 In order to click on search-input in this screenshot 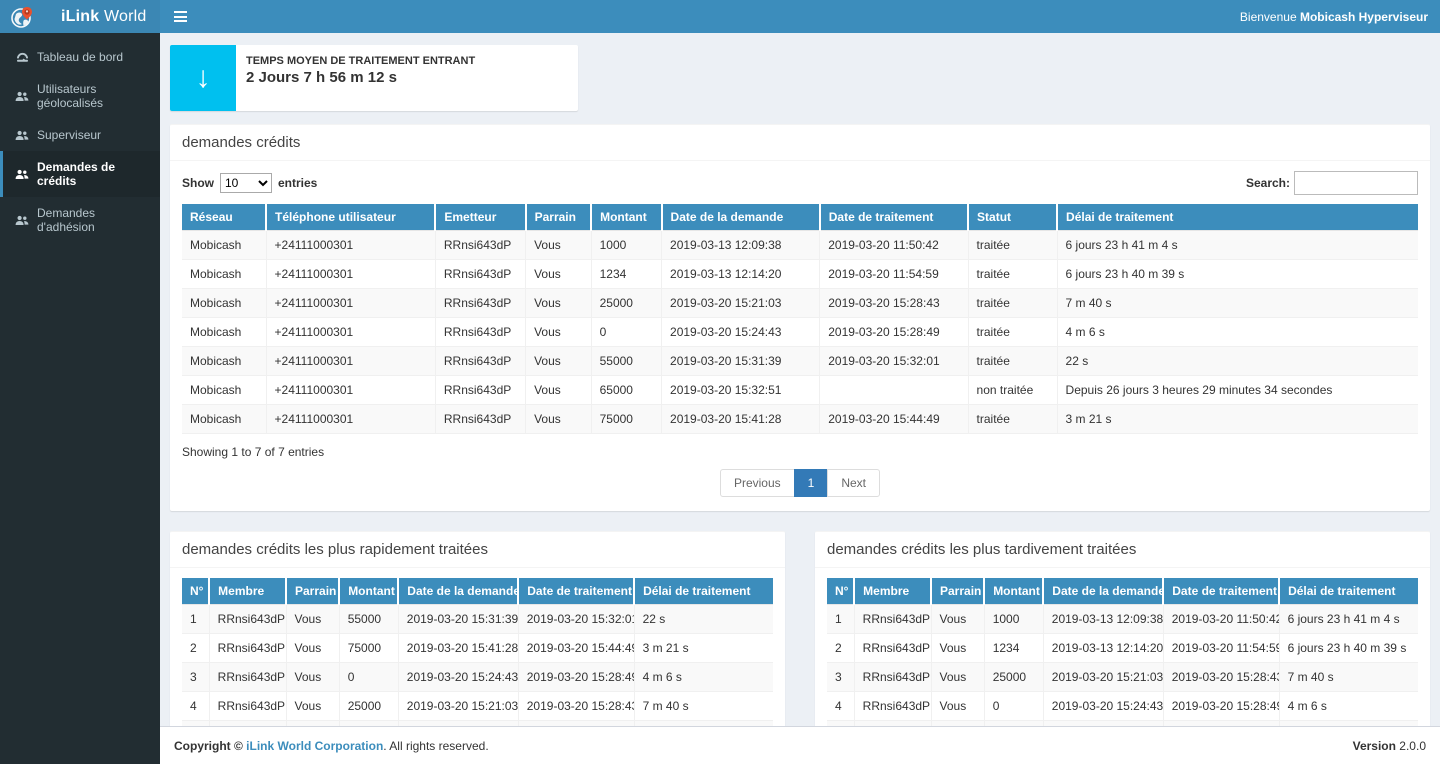, I will do `click(1356, 183)`.